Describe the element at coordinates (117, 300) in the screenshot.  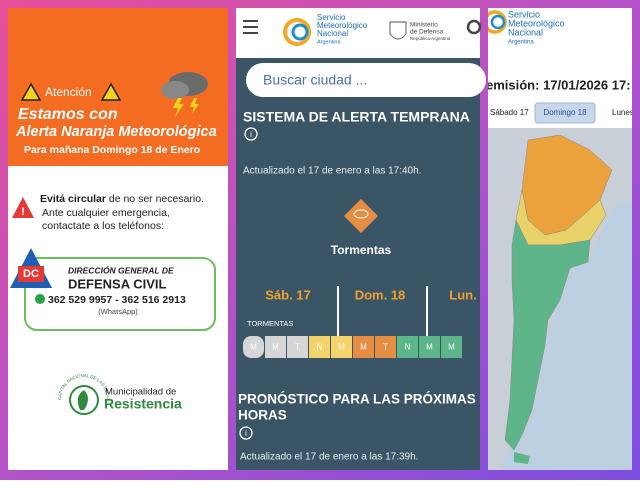
I see `phones: 362 529 9957 - 362 516 2913` at that location.